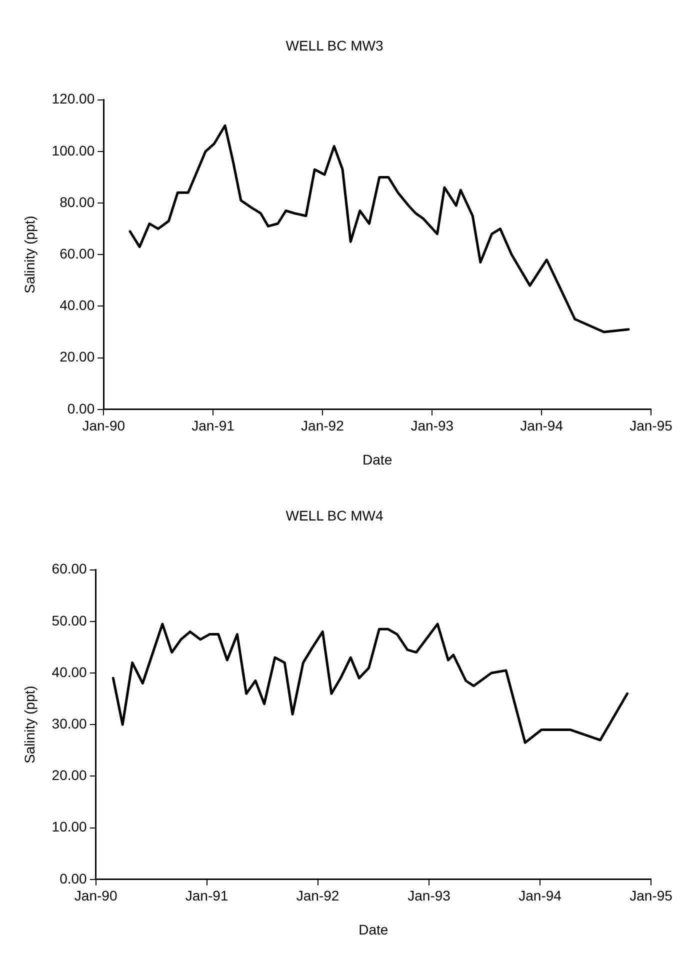 This screenshot has height=957, width=689. Describe the element at coordinates (77, 202) in the screenshot. I see `y-tick-label: 80.00` at that location.